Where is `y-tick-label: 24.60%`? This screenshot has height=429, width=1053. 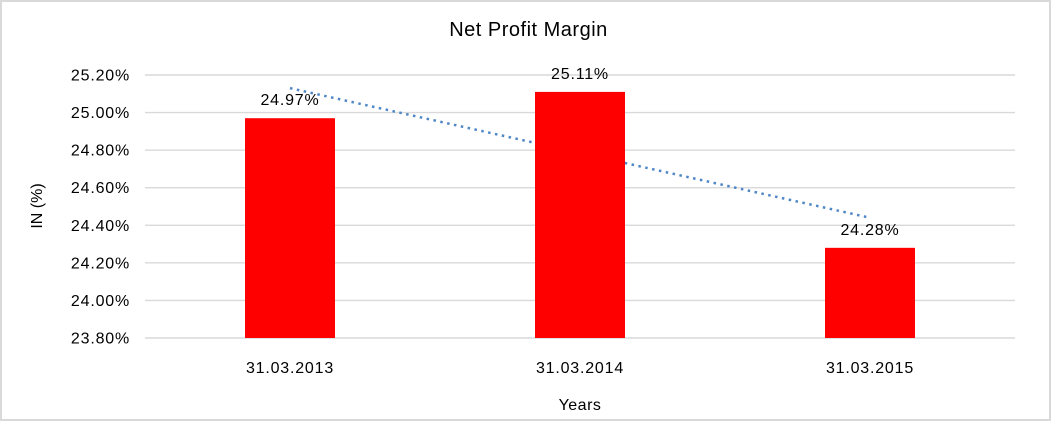 y-tick-label: 24.60% is located at coordinates (100, 188).